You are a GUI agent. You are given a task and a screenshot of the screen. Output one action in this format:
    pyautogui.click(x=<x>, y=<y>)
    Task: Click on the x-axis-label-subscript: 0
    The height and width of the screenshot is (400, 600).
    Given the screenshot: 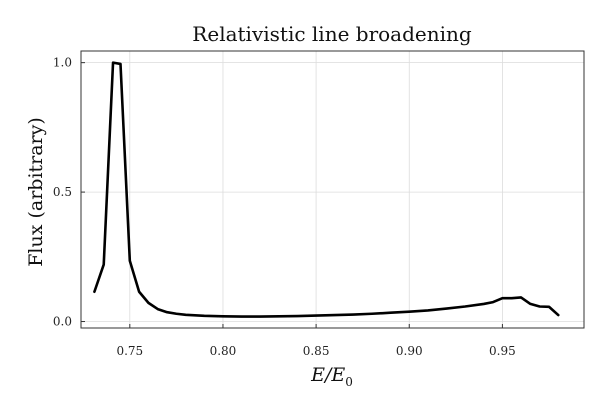 What is the action you would take?
    pyautogui.click(x=349, y=382)
    